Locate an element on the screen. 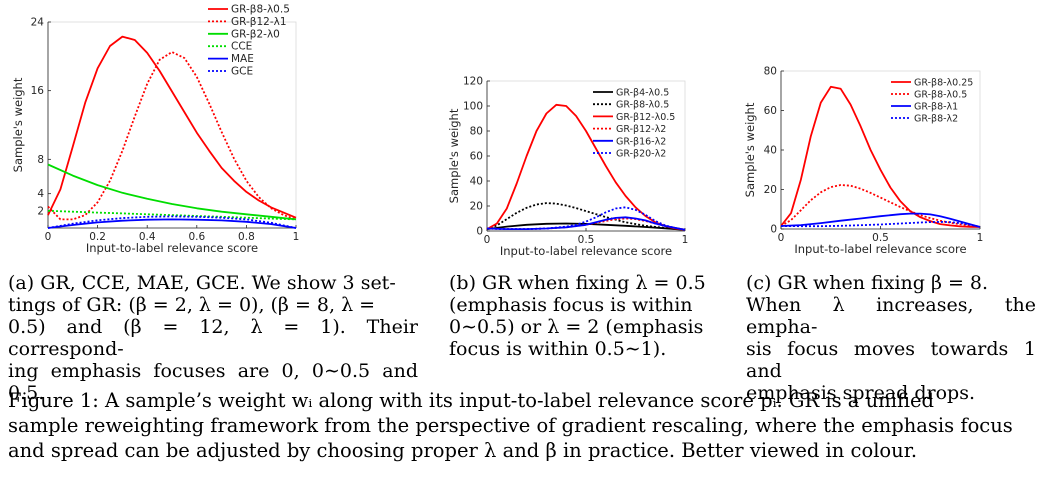 Image resolution: width=1050 pixels, height=477 pixels. x-tick-label: 0.4 is located at coordinates (147, 237).